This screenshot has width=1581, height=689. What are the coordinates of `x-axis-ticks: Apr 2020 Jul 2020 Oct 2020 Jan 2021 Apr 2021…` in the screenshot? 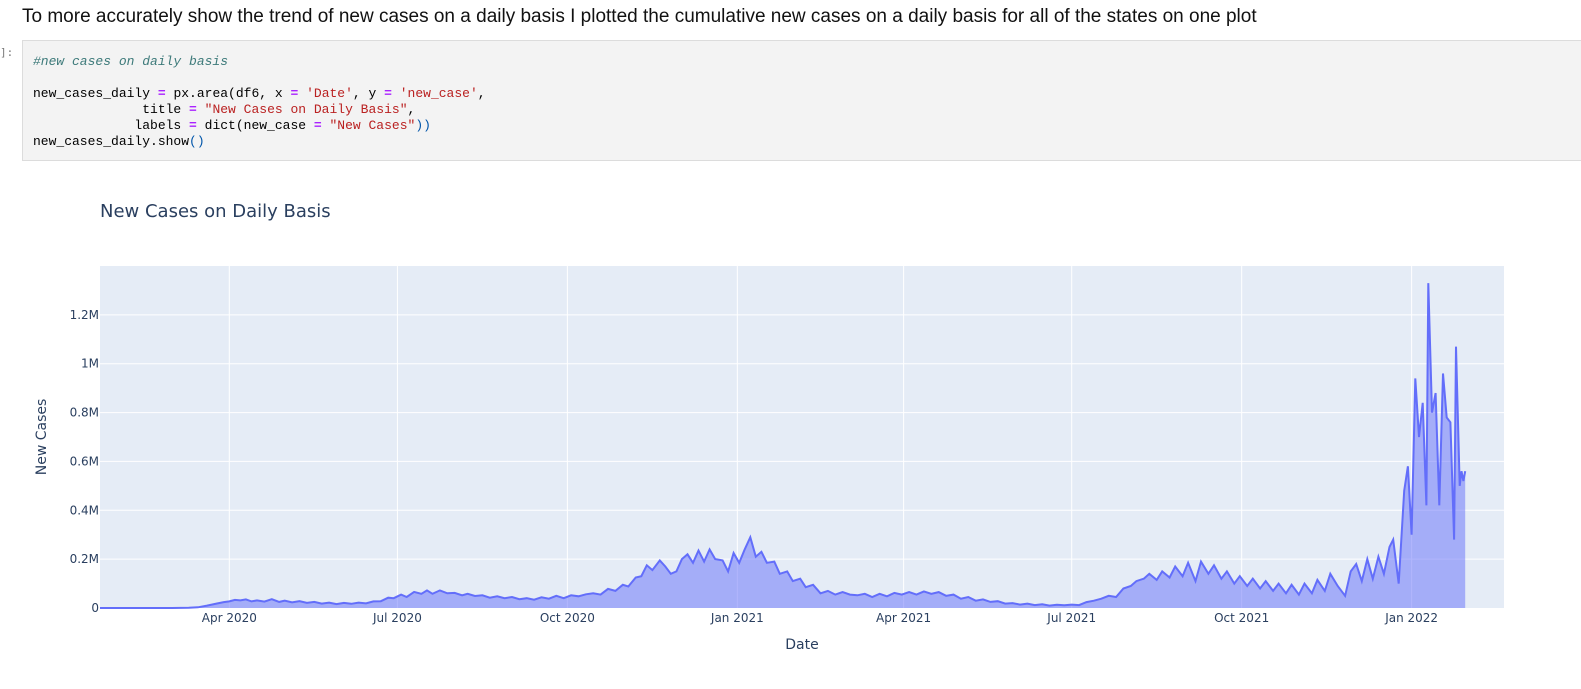 It's located at (820, 618).